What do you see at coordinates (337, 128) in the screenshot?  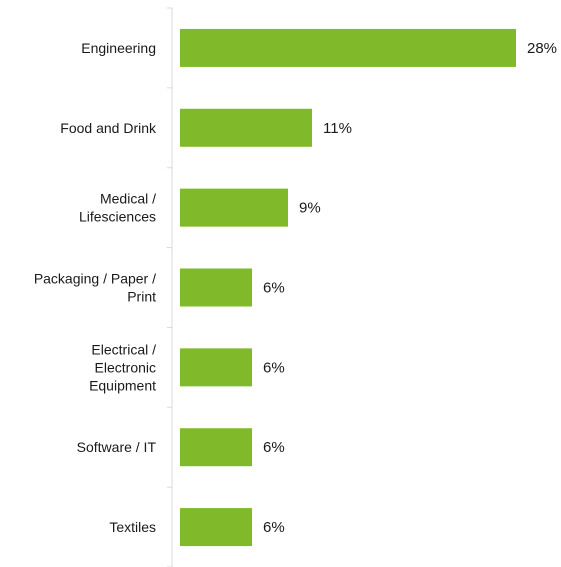 I see `value-label: 11%` at bounding box center [337, 128].